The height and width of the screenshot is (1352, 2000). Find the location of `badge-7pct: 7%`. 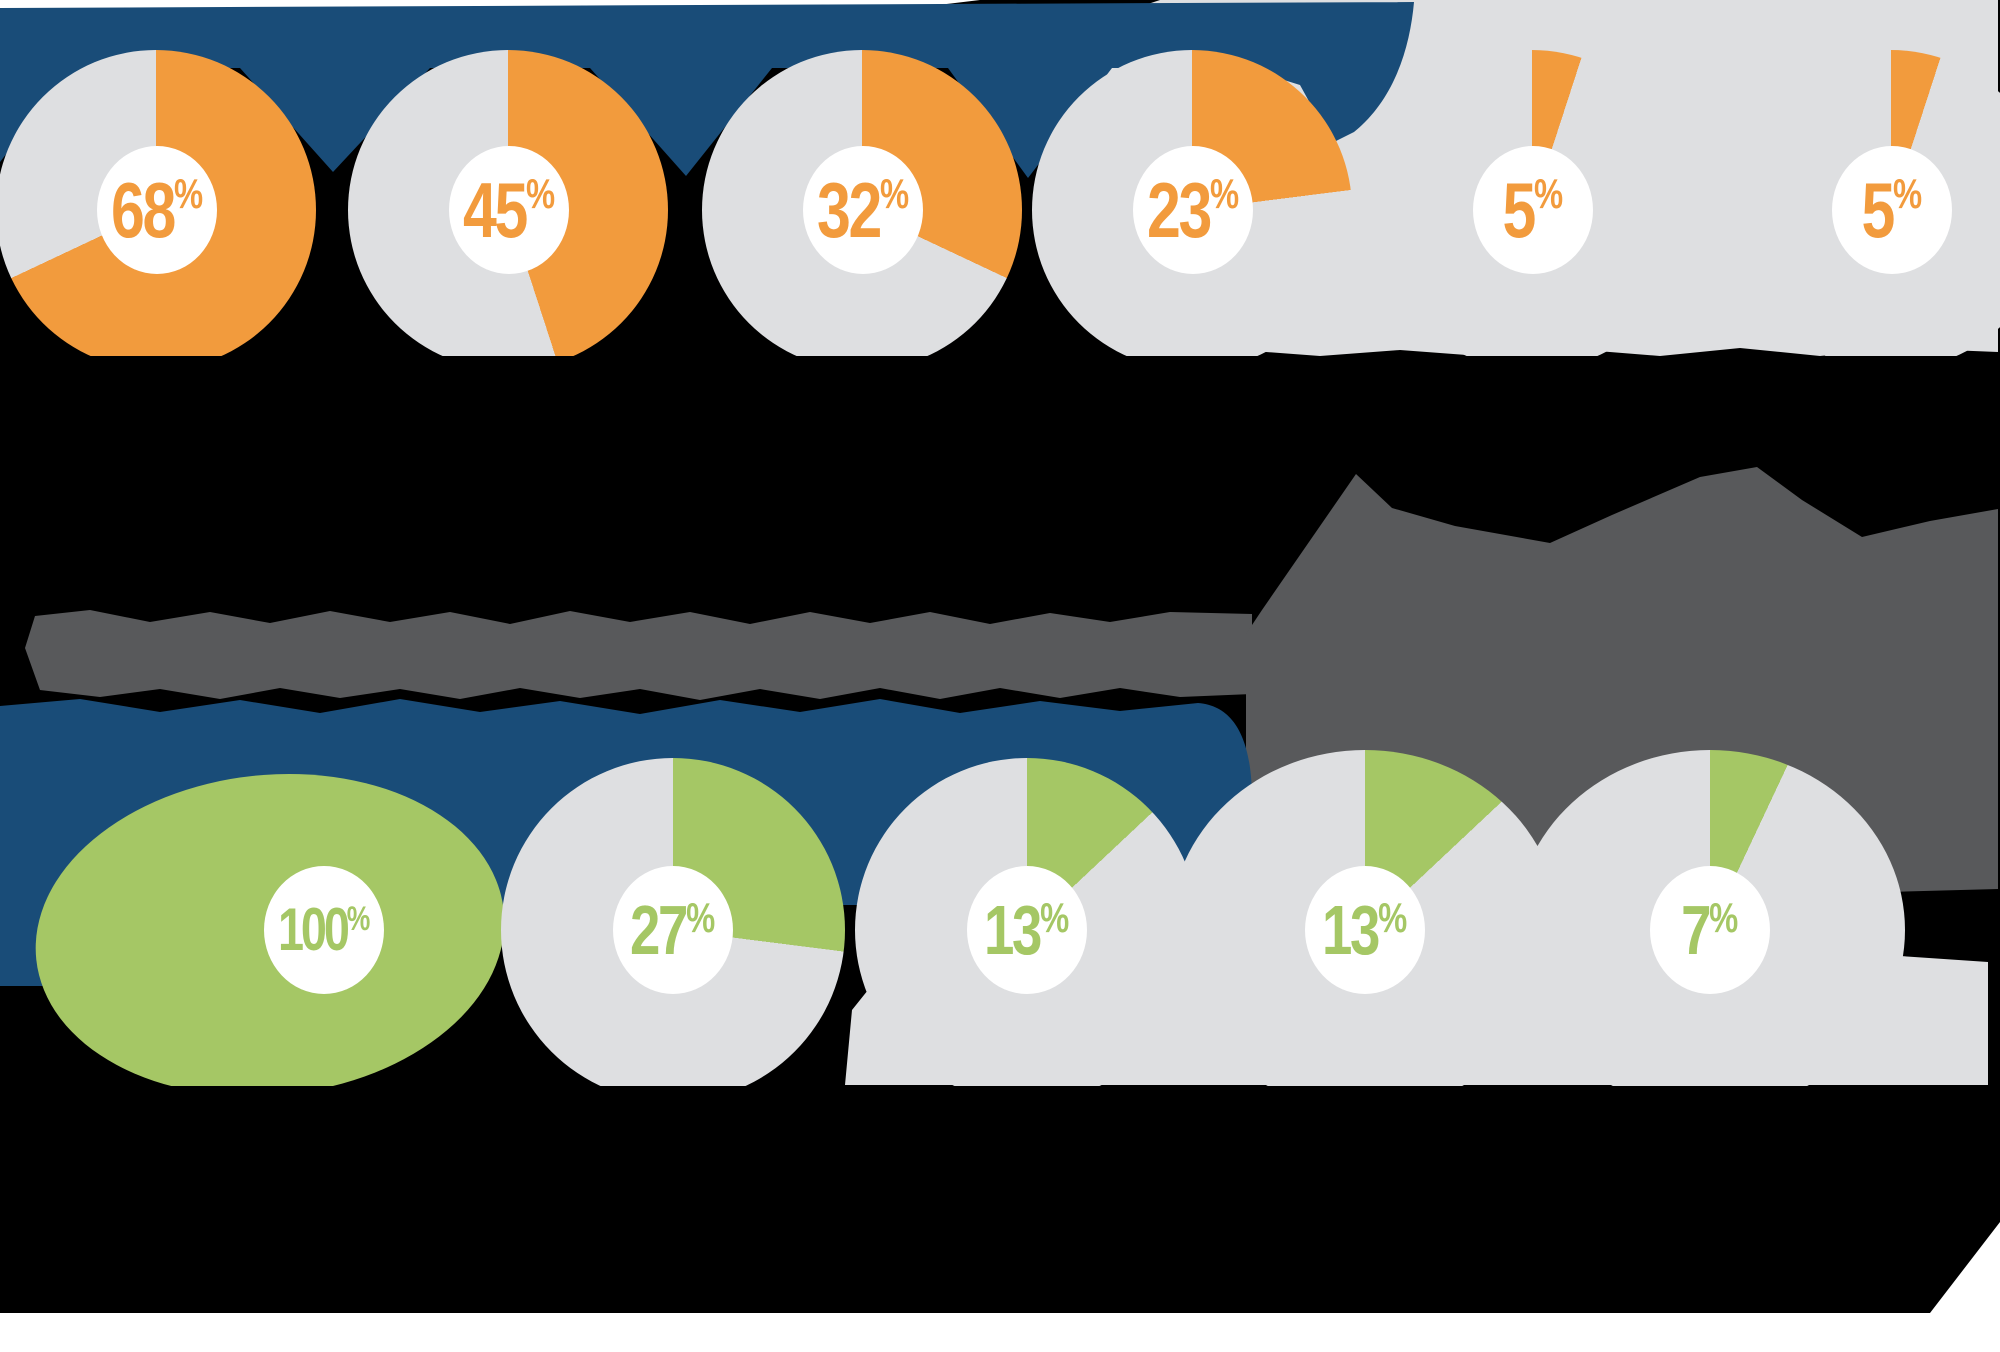

badge-7pct: 7% is located at coordinates (1710, 930).